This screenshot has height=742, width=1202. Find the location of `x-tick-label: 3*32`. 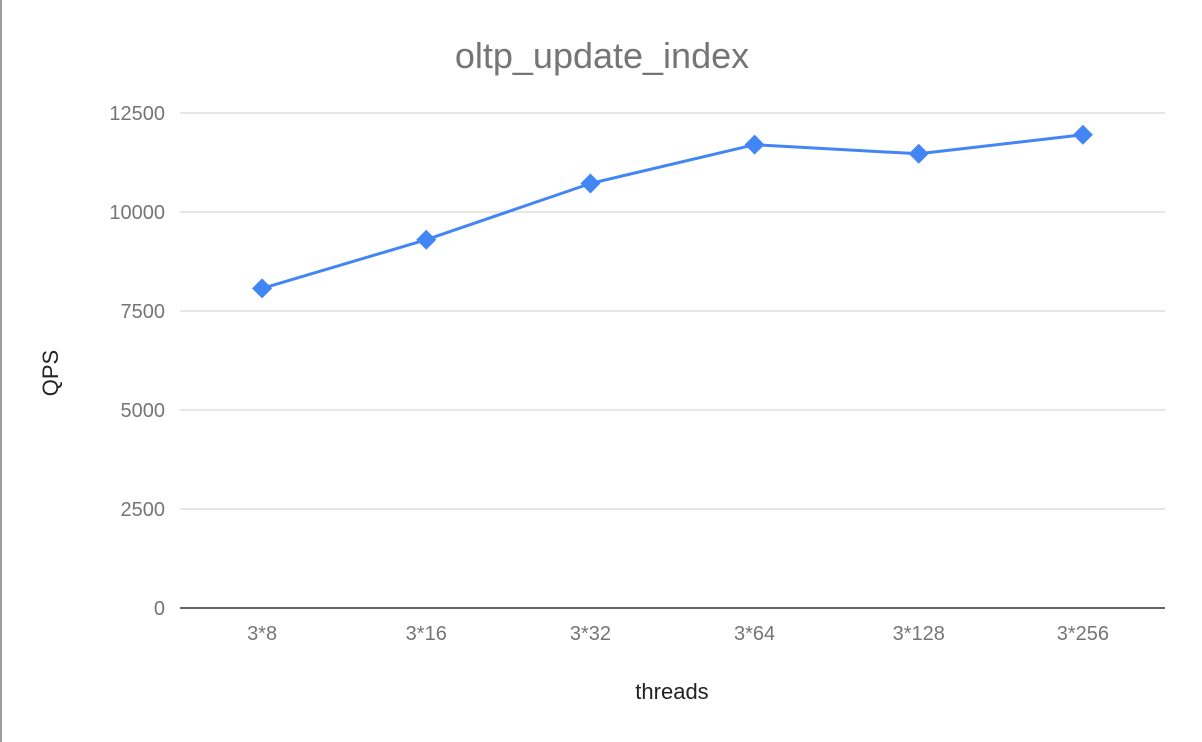

x-tick-label: 3*32 is located at coordinates (590, 634).